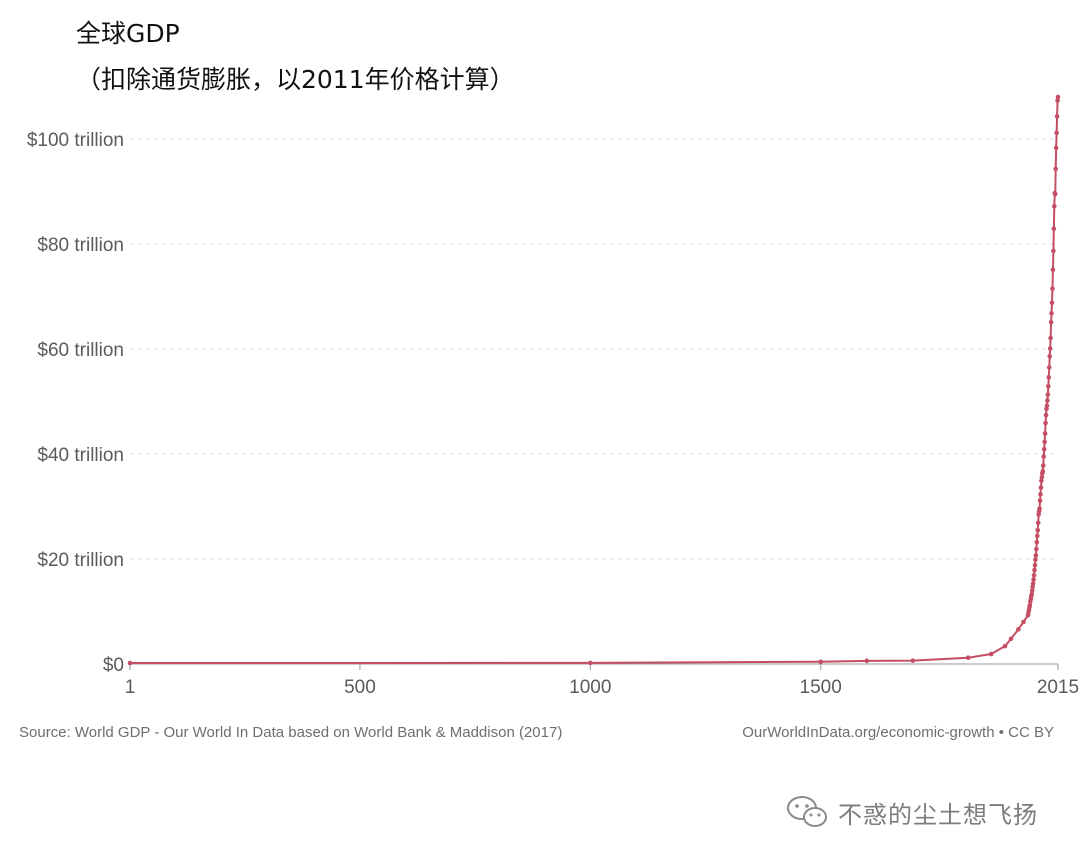  I want to click on watermark: 不惑的尘土想飞扬, so click(912, 812).